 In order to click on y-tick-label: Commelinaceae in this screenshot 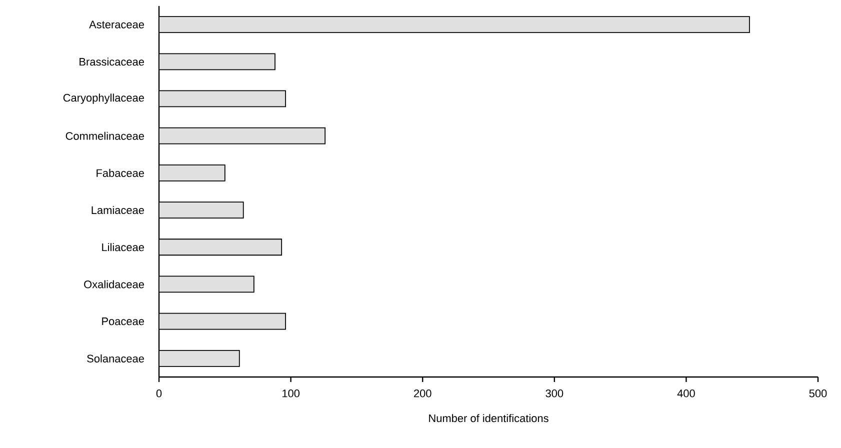, I will do `click(105, 136)`.